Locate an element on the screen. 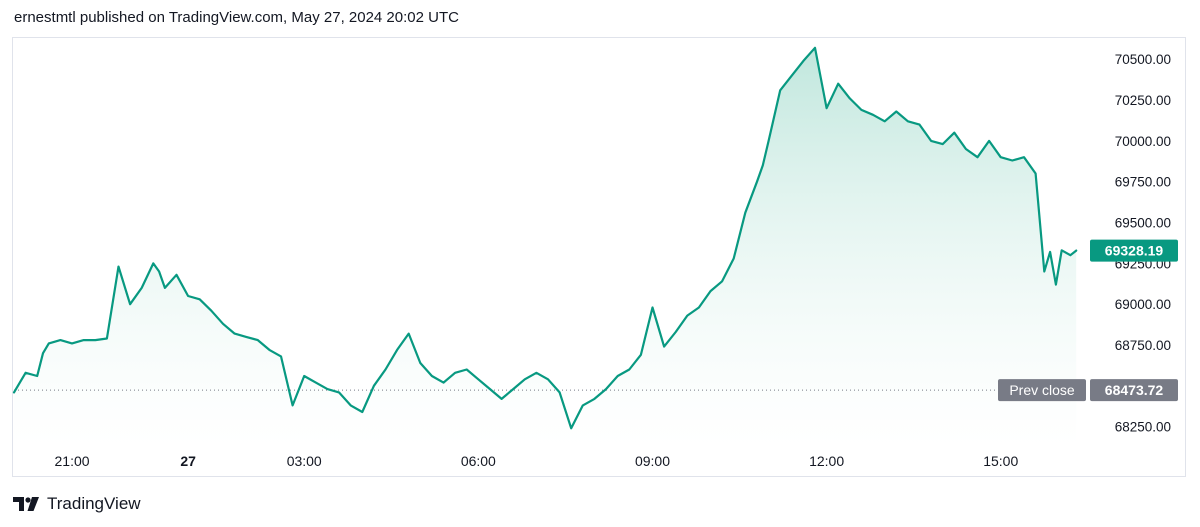 The image size is (1200, 527). last-price-tag is located at coordinates (1134, 250).